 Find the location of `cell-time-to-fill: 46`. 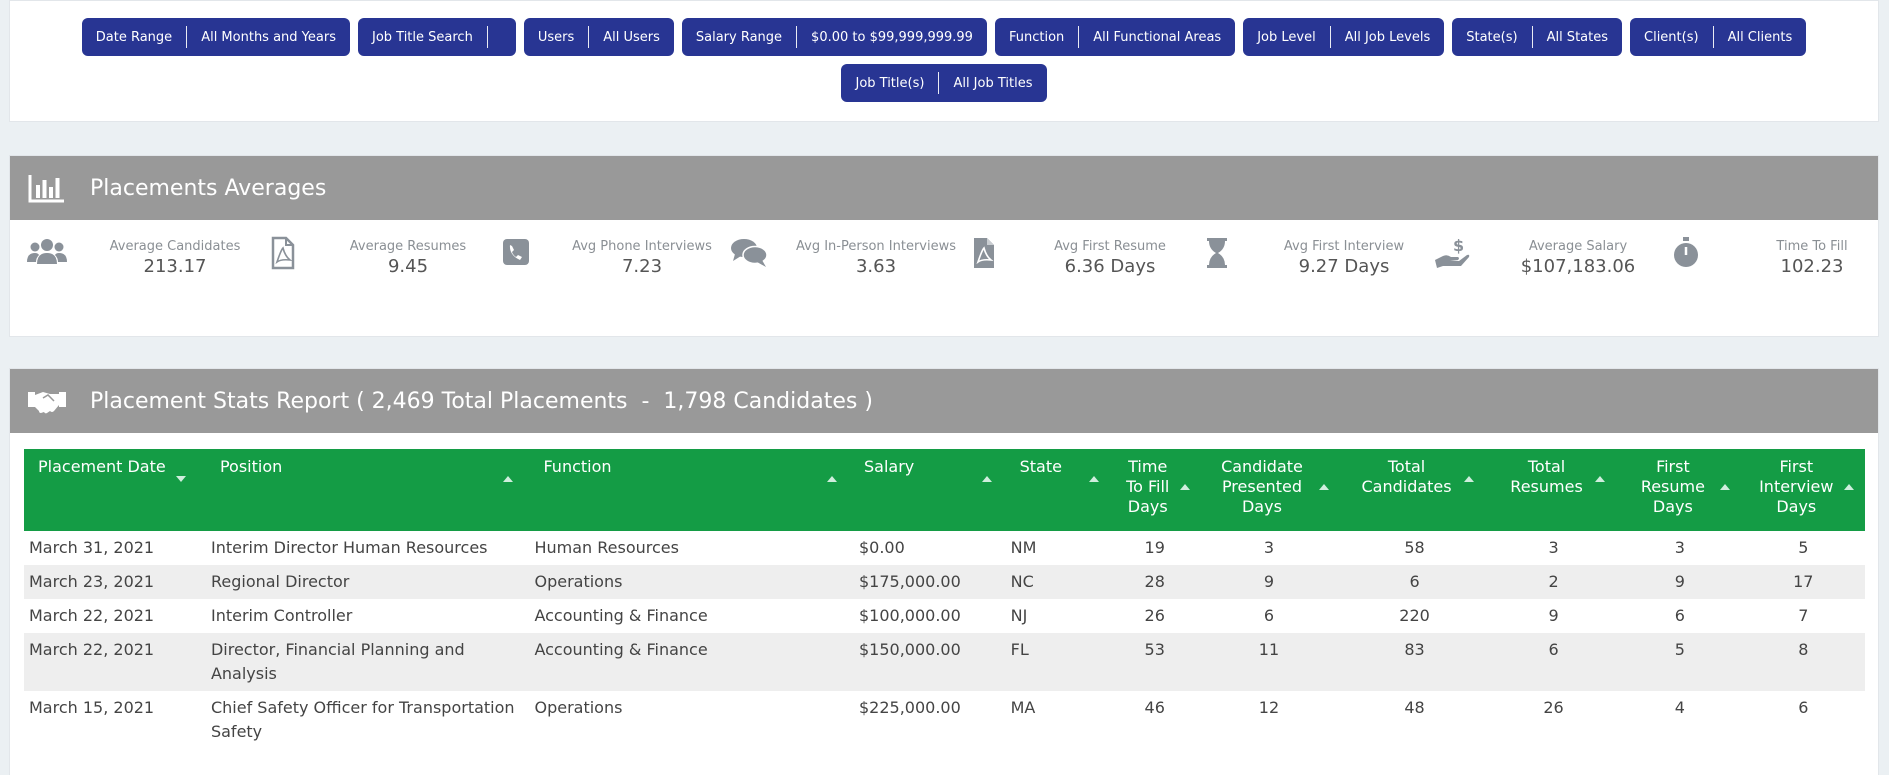

cell-time-to-fill: 46 is located at coordinates (1154, 707).